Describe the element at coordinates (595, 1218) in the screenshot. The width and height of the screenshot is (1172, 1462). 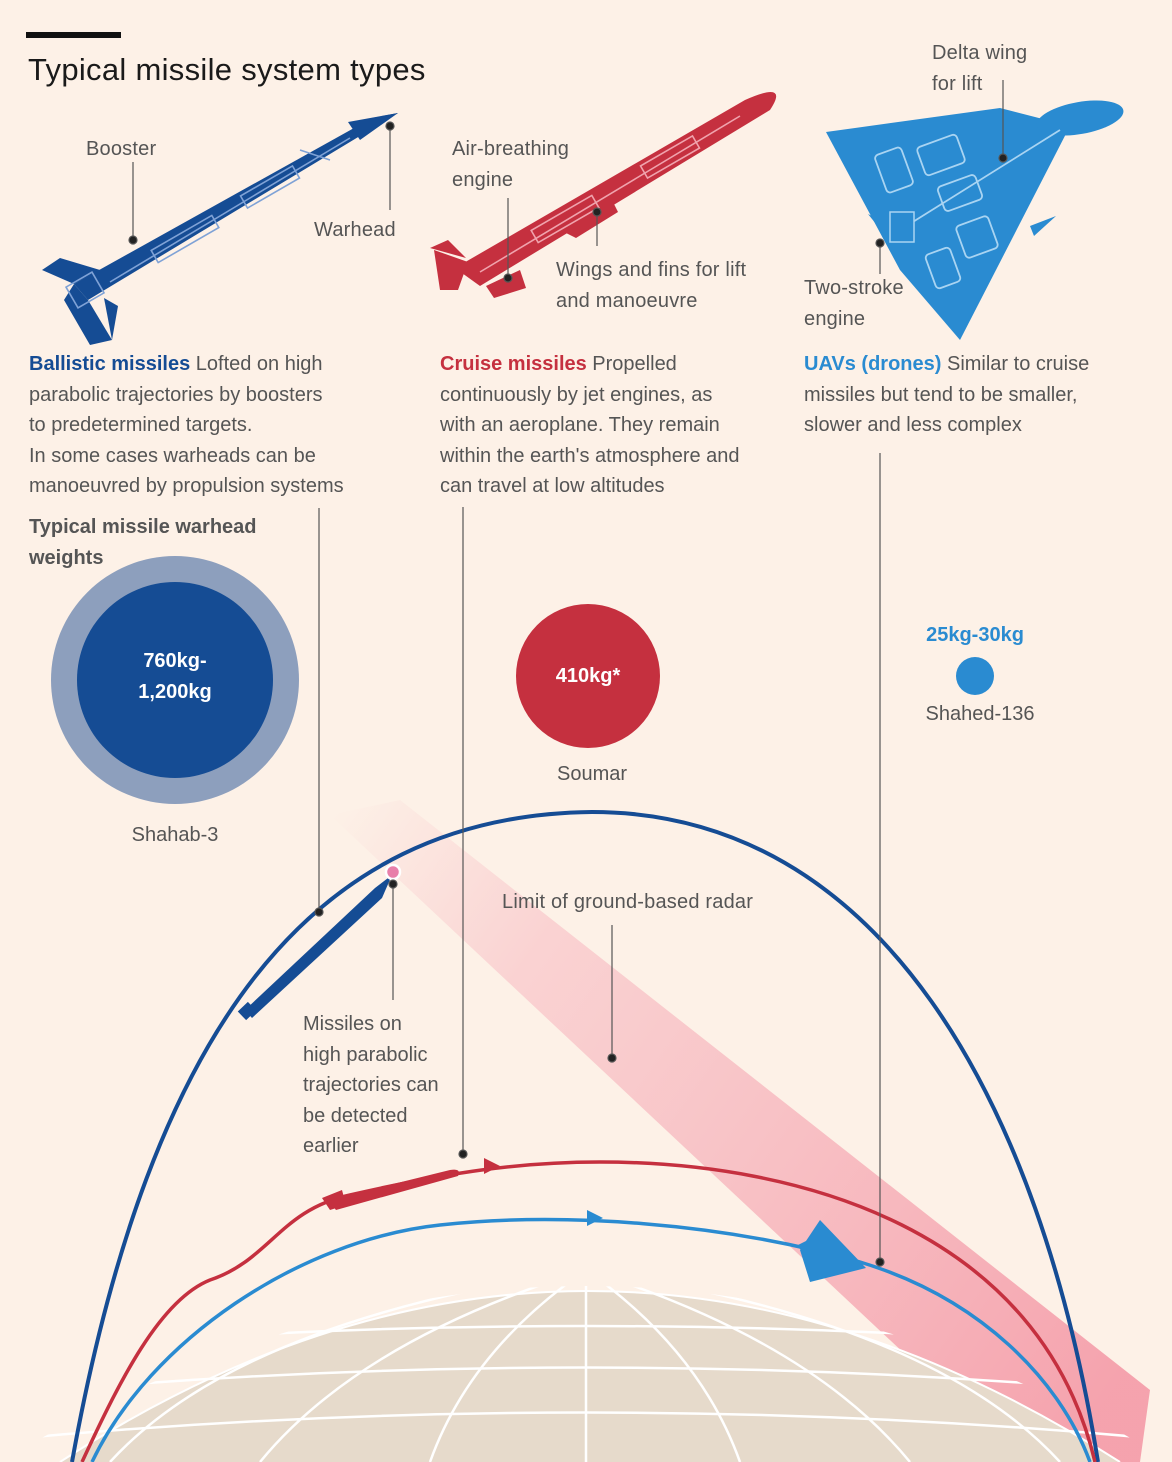
I see `uav-arrow-icon` at that location.